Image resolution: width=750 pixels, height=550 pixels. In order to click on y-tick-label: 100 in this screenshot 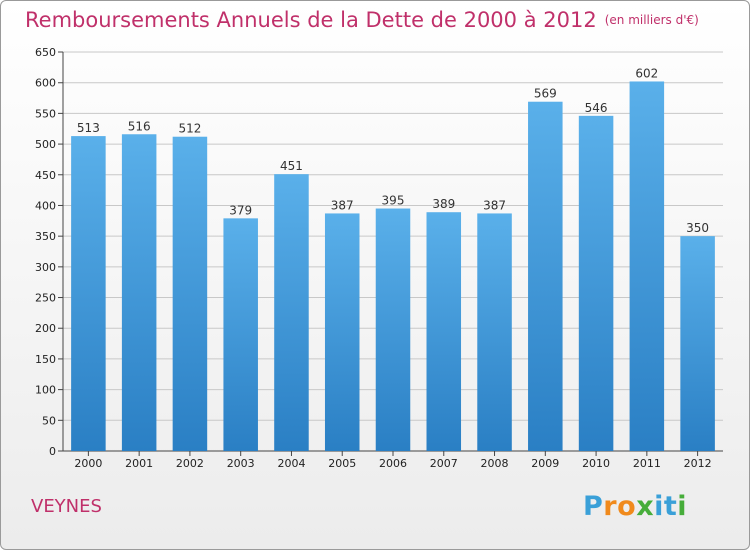, I will do `click(45, 390)`.